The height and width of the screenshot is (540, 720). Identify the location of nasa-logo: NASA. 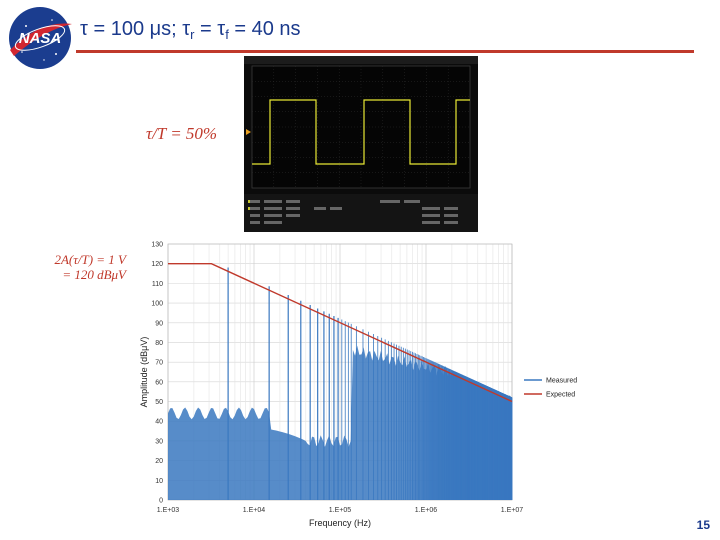
(40, 38).